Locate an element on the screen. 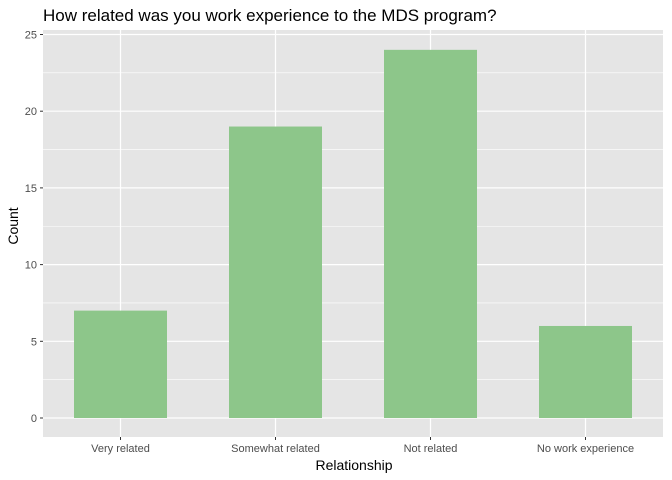 Image resolution: width=672 pixels, height=480 pixels. y-axis: 0 5 10 15 20 25 is located at coordinates (34, 227).